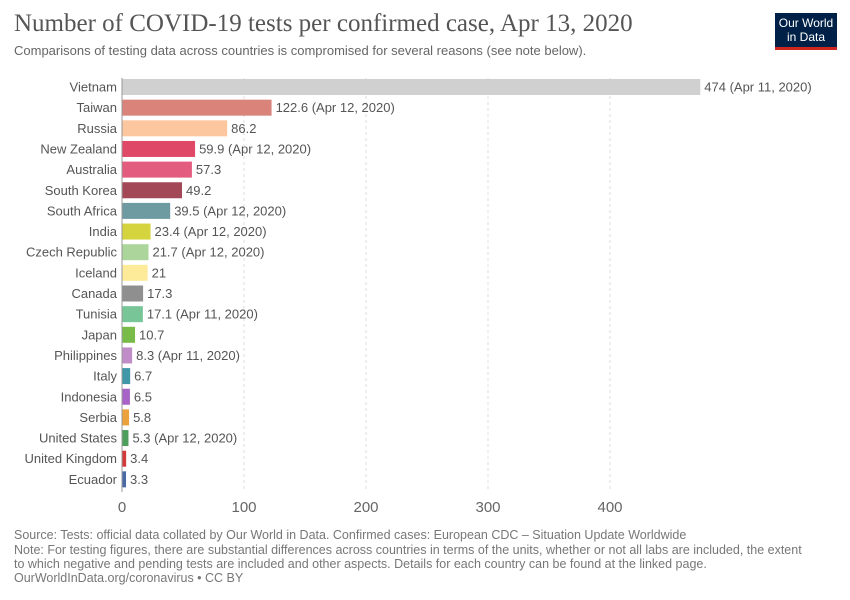  What do you see at coordinates (609, 507) in the screenshot?
I see `x-tick-label: 400` at bounding box center [609, 507].